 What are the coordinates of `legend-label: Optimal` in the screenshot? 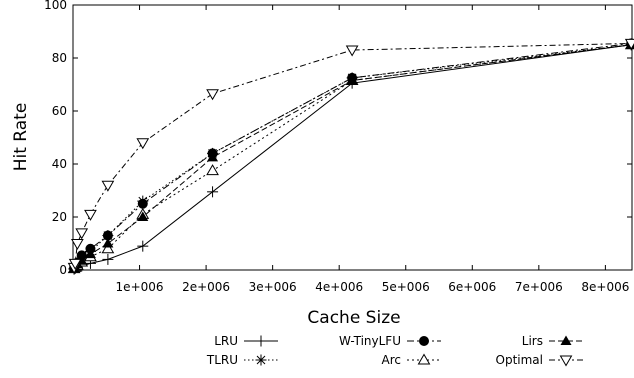 It's located at (519, 360).